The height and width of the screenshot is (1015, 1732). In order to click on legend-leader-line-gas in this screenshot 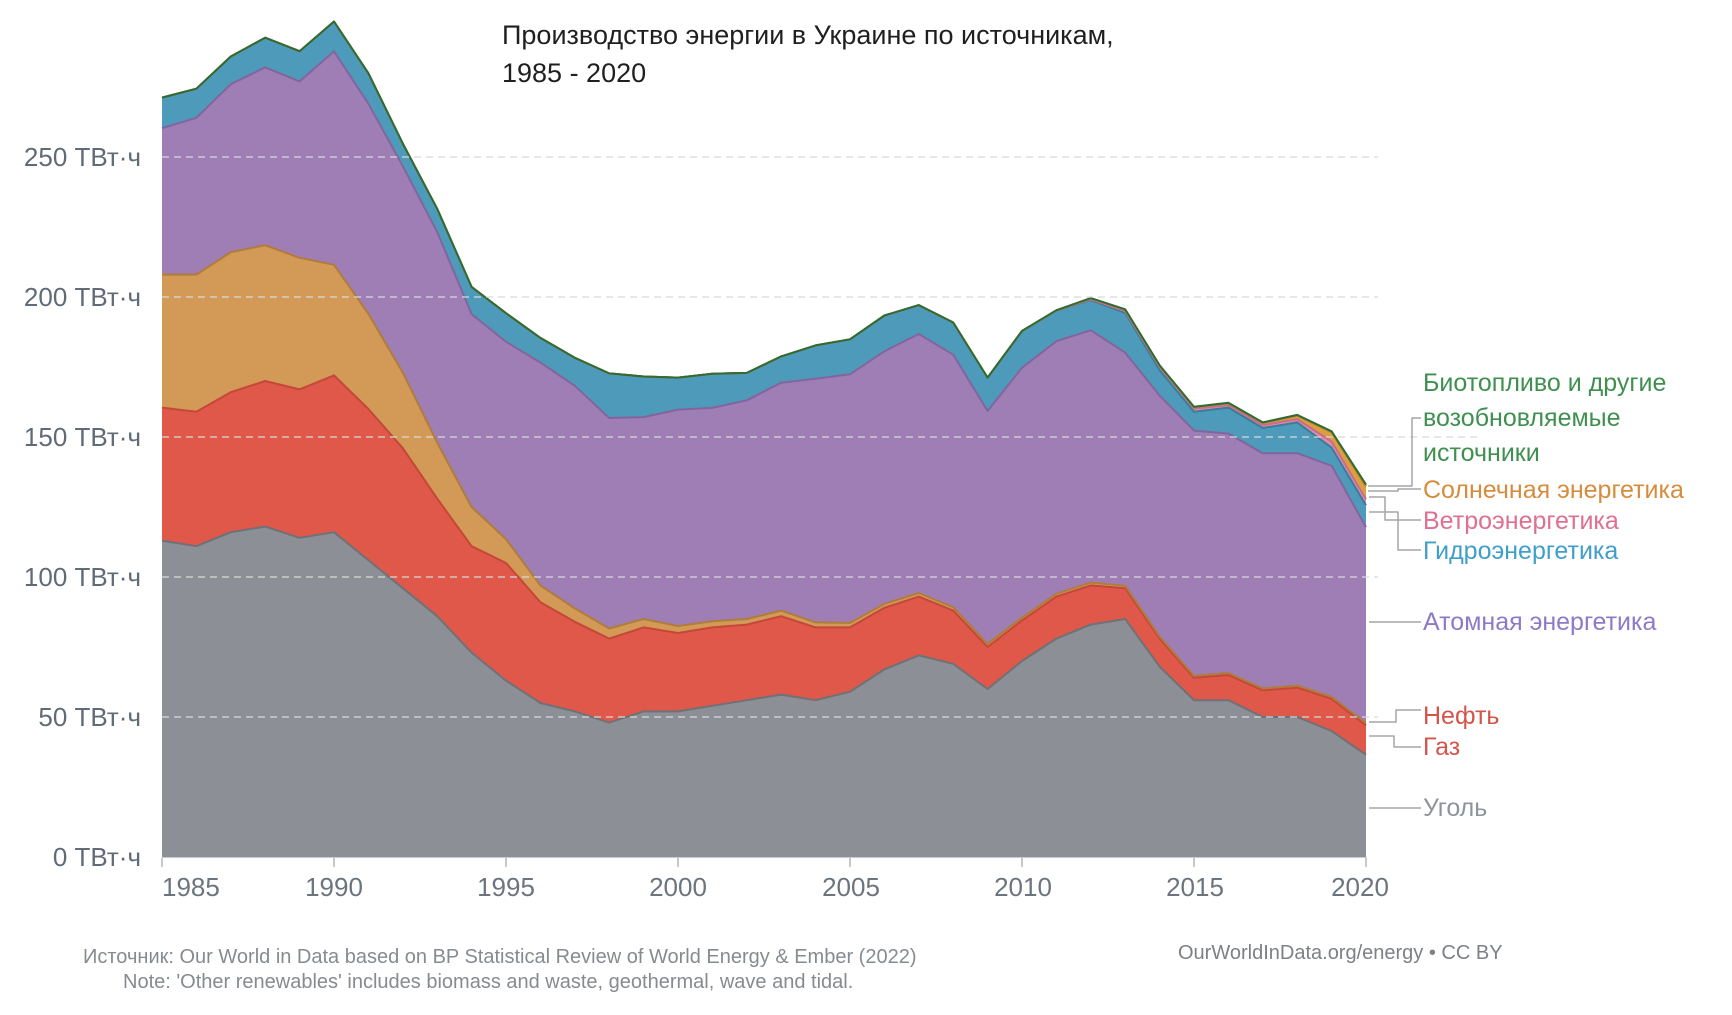, I will do `click(1395, 741)`.